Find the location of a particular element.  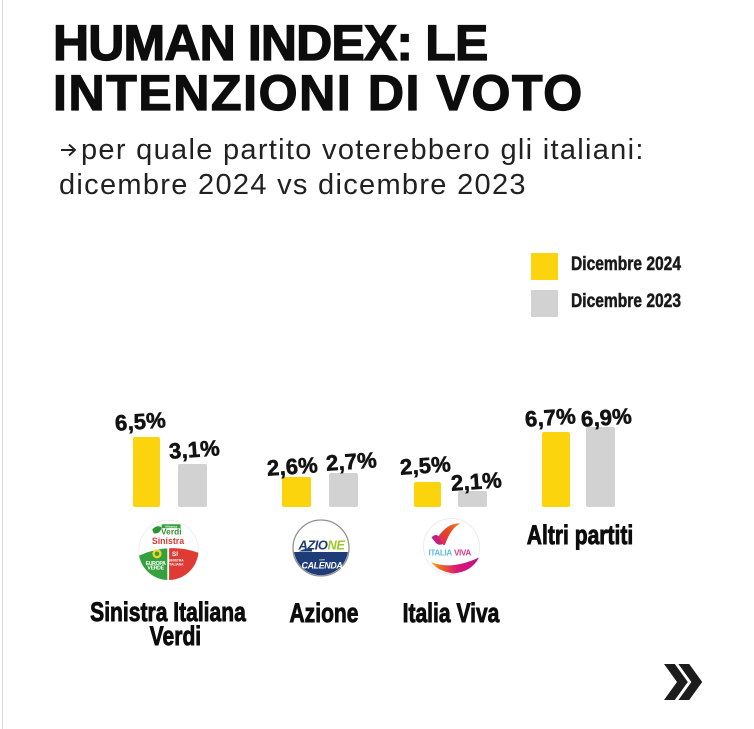

svg-text: SI is located at coordinates (175, 554).